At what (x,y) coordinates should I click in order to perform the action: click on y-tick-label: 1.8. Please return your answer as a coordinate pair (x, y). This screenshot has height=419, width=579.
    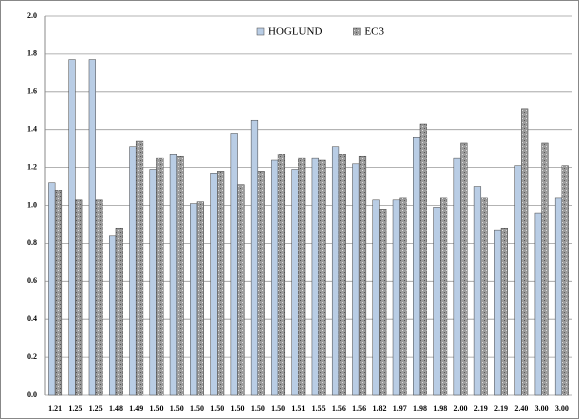
    Looking at the image, I should click on (32, 53).